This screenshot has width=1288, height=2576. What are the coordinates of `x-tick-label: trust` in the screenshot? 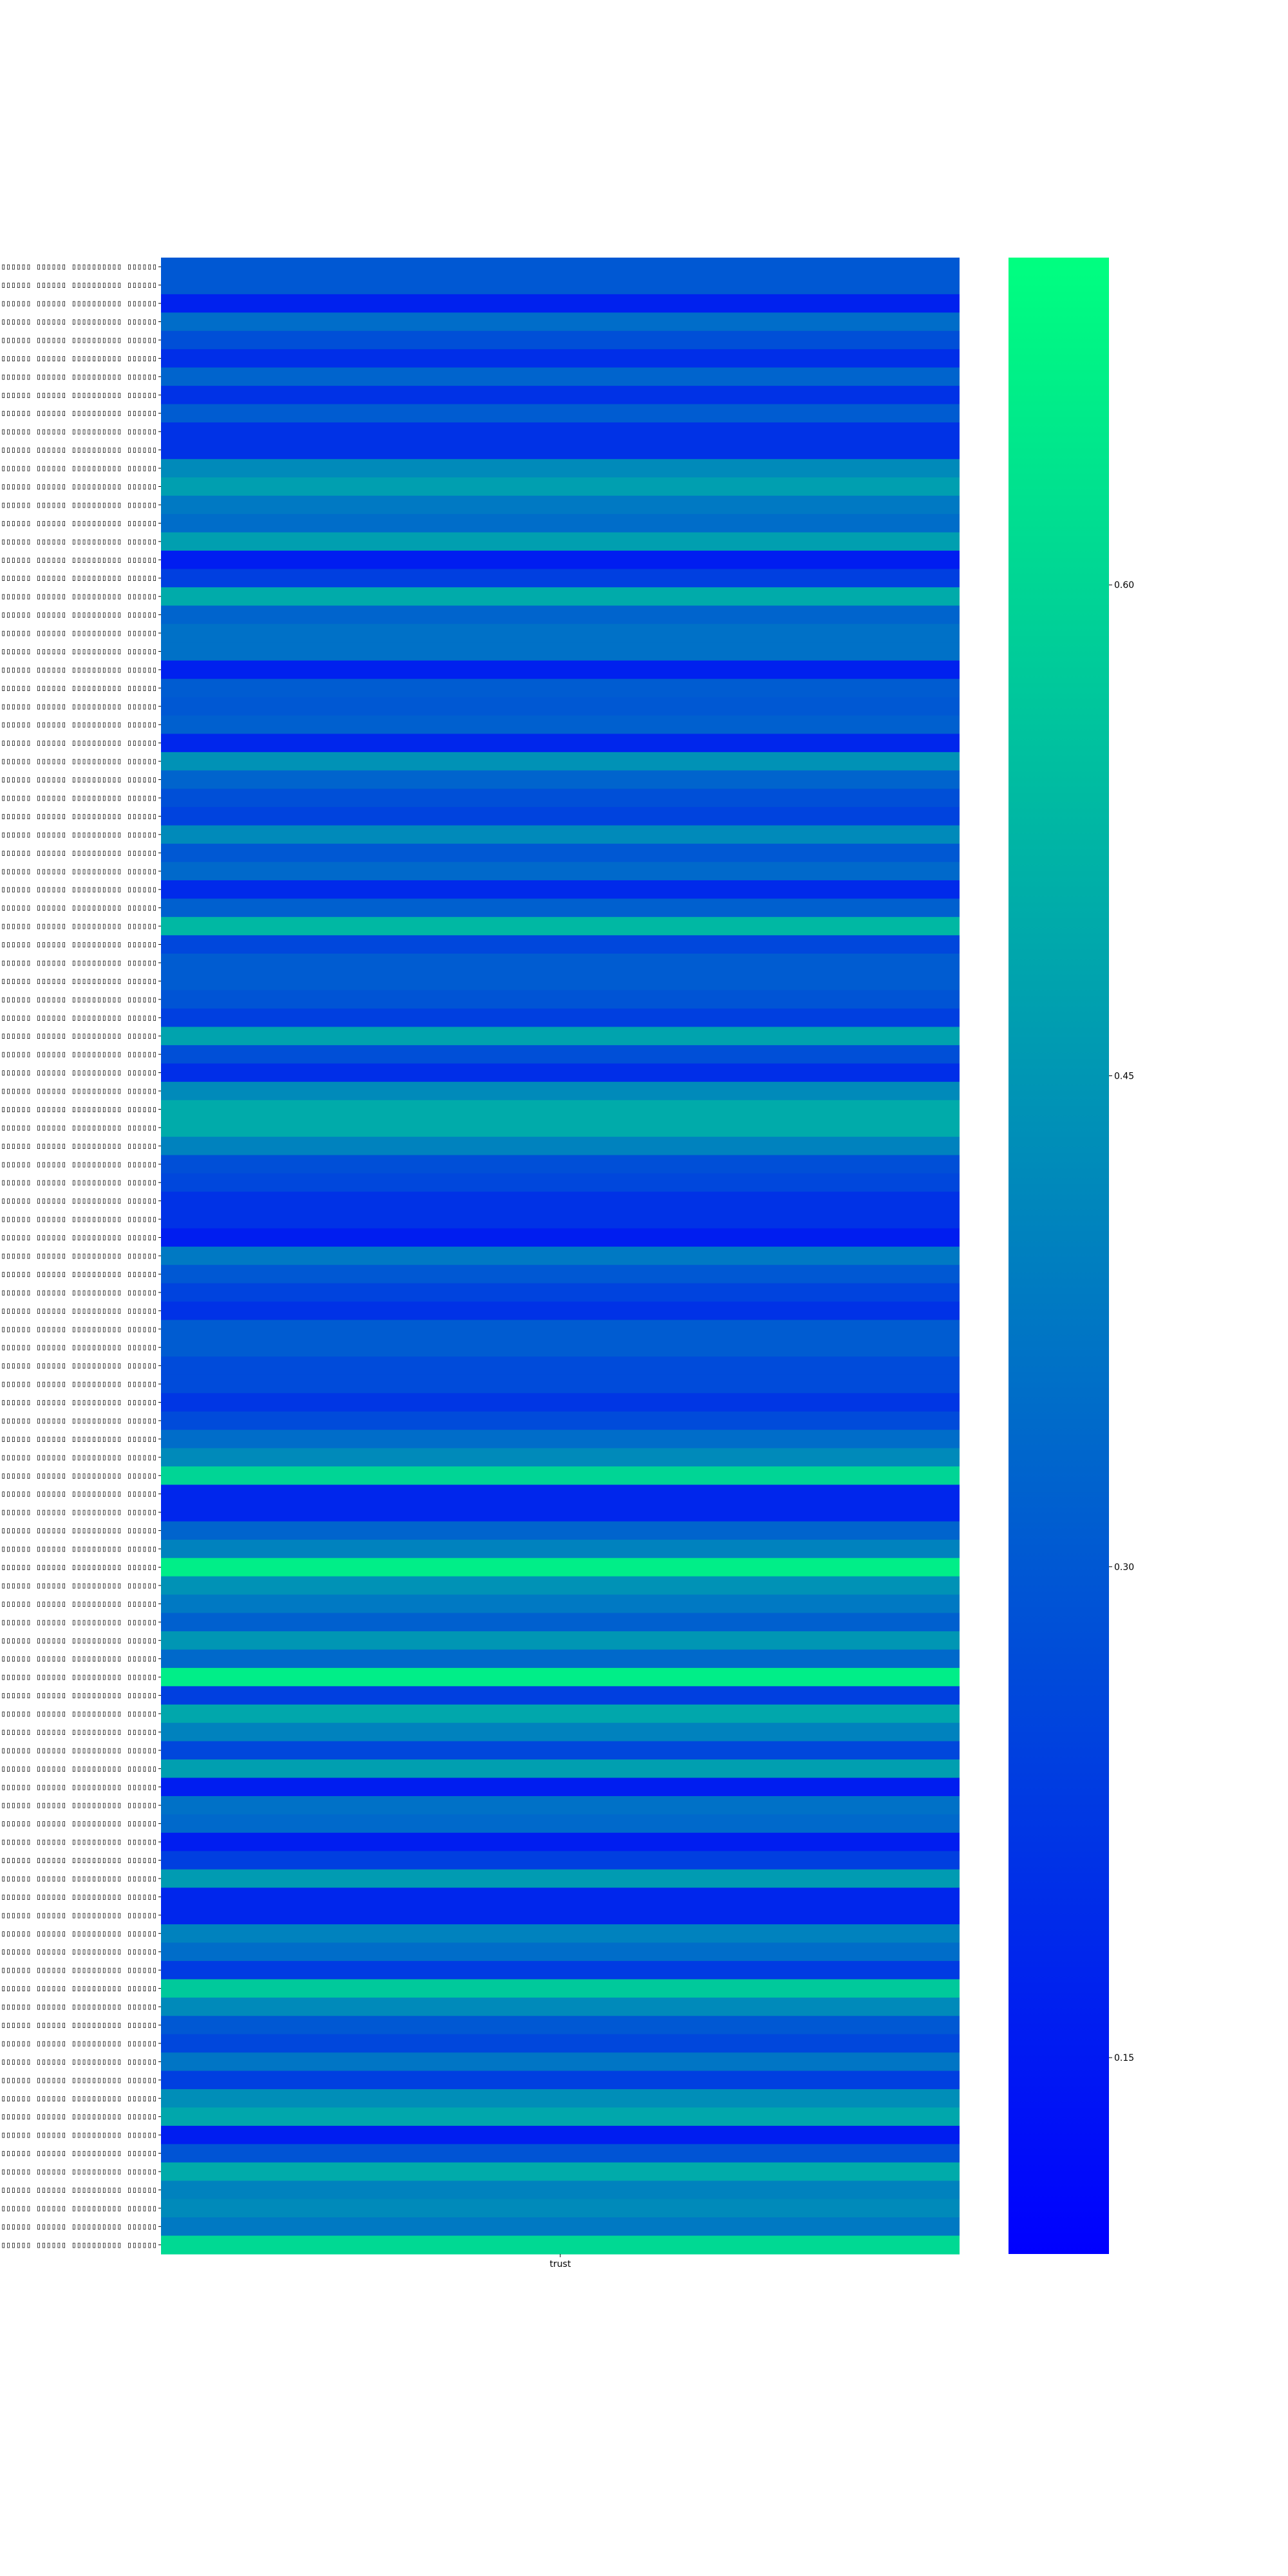 It's located at (560, 2264).